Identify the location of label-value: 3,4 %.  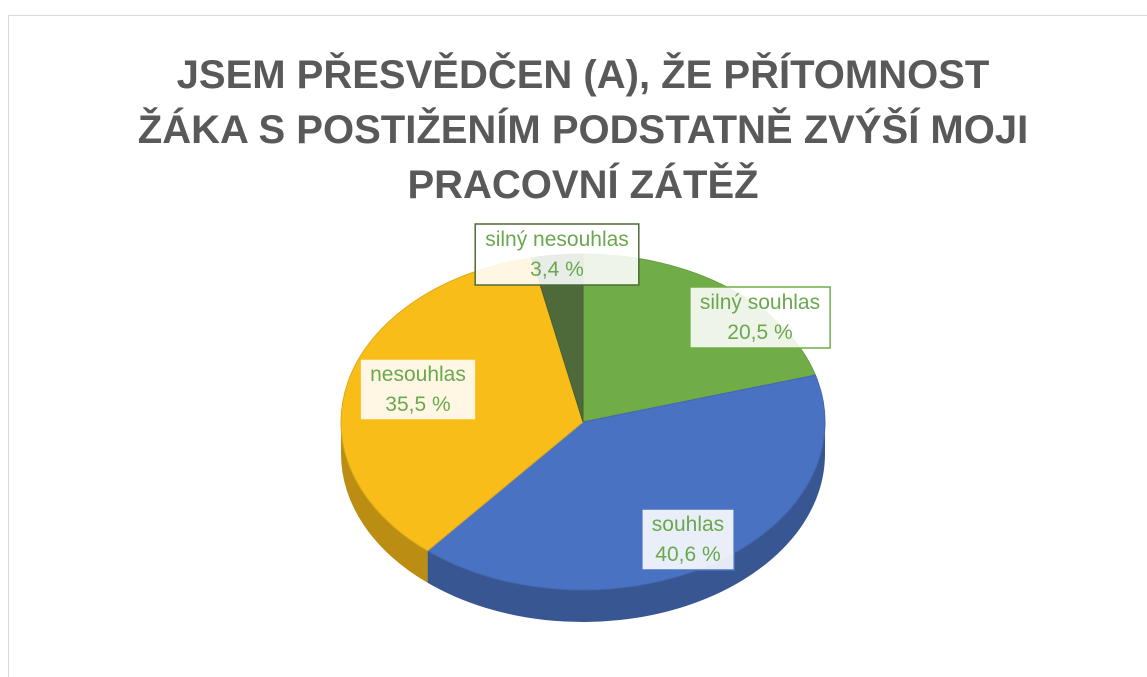
(557, 269).